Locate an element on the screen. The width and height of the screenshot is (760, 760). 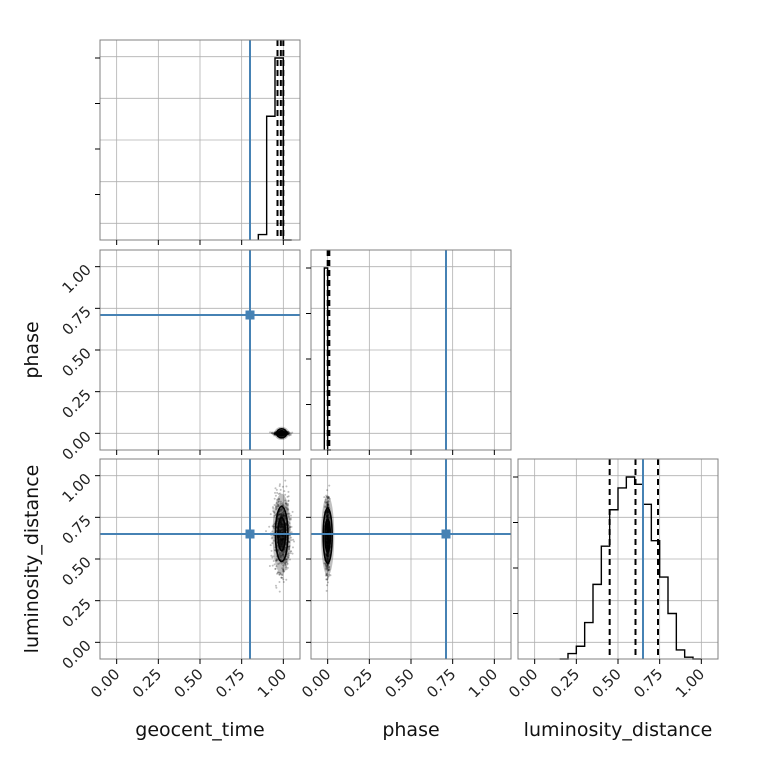
y-tick-label: 0.25 is located at coordinates (76, 404).